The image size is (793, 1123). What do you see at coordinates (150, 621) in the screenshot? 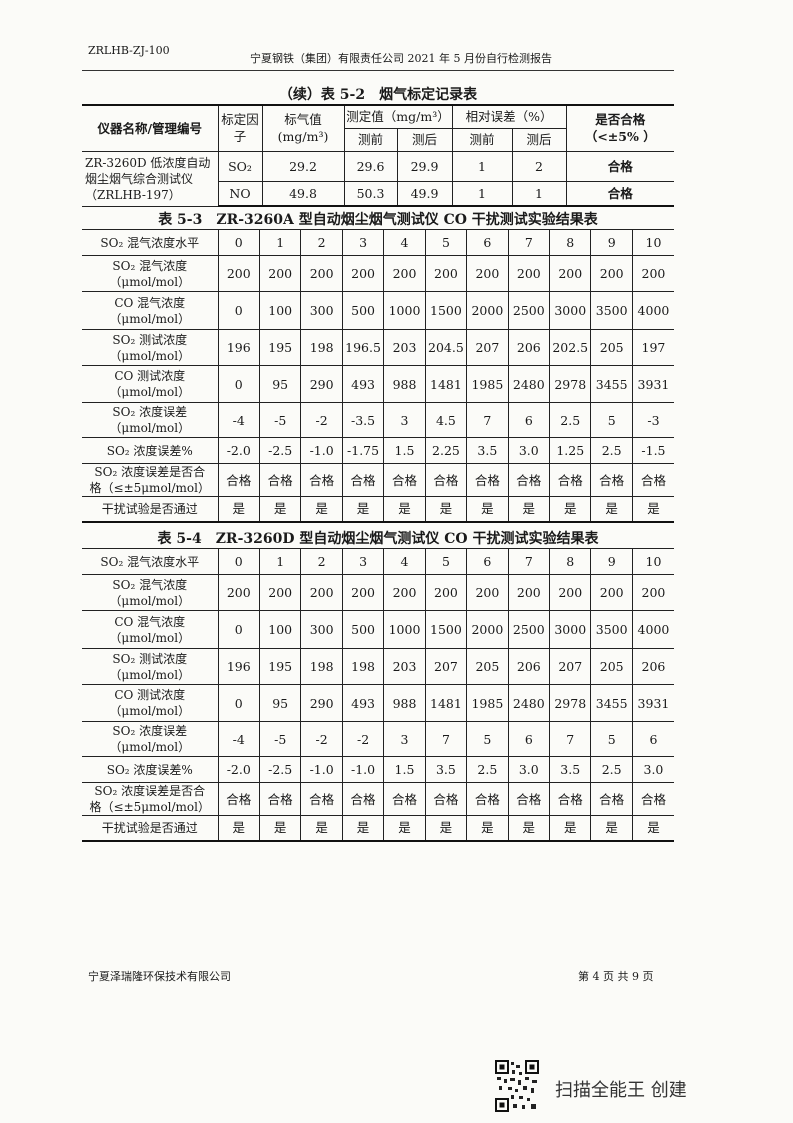
I see `row-label-line: CO 混气浓度` at bounding box center [150, 621].